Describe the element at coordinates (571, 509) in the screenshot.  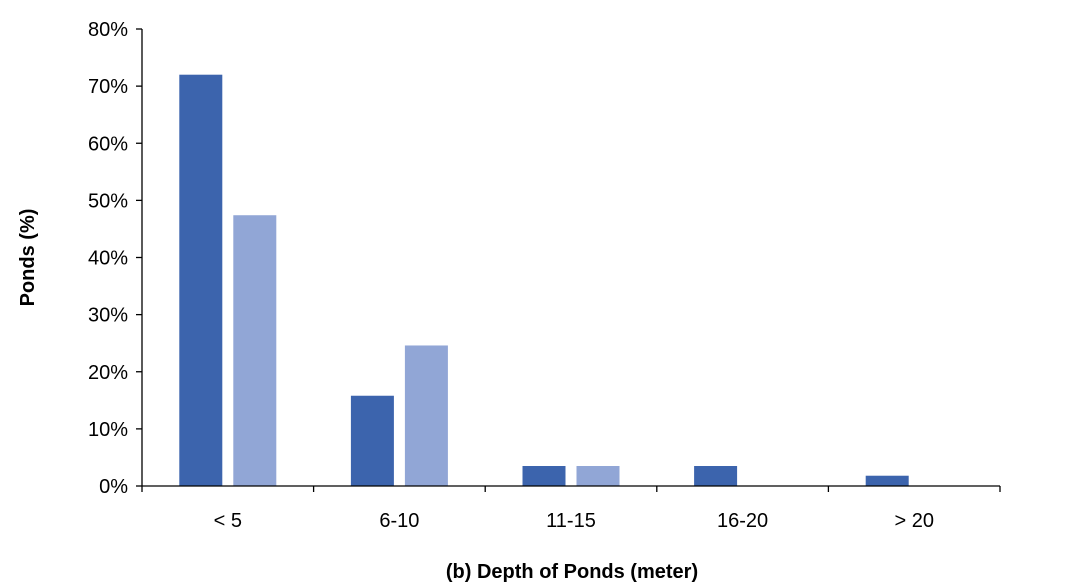
I see `x-ticks-group: < 5 6-10 11-15 16-20 > 20` at that location.